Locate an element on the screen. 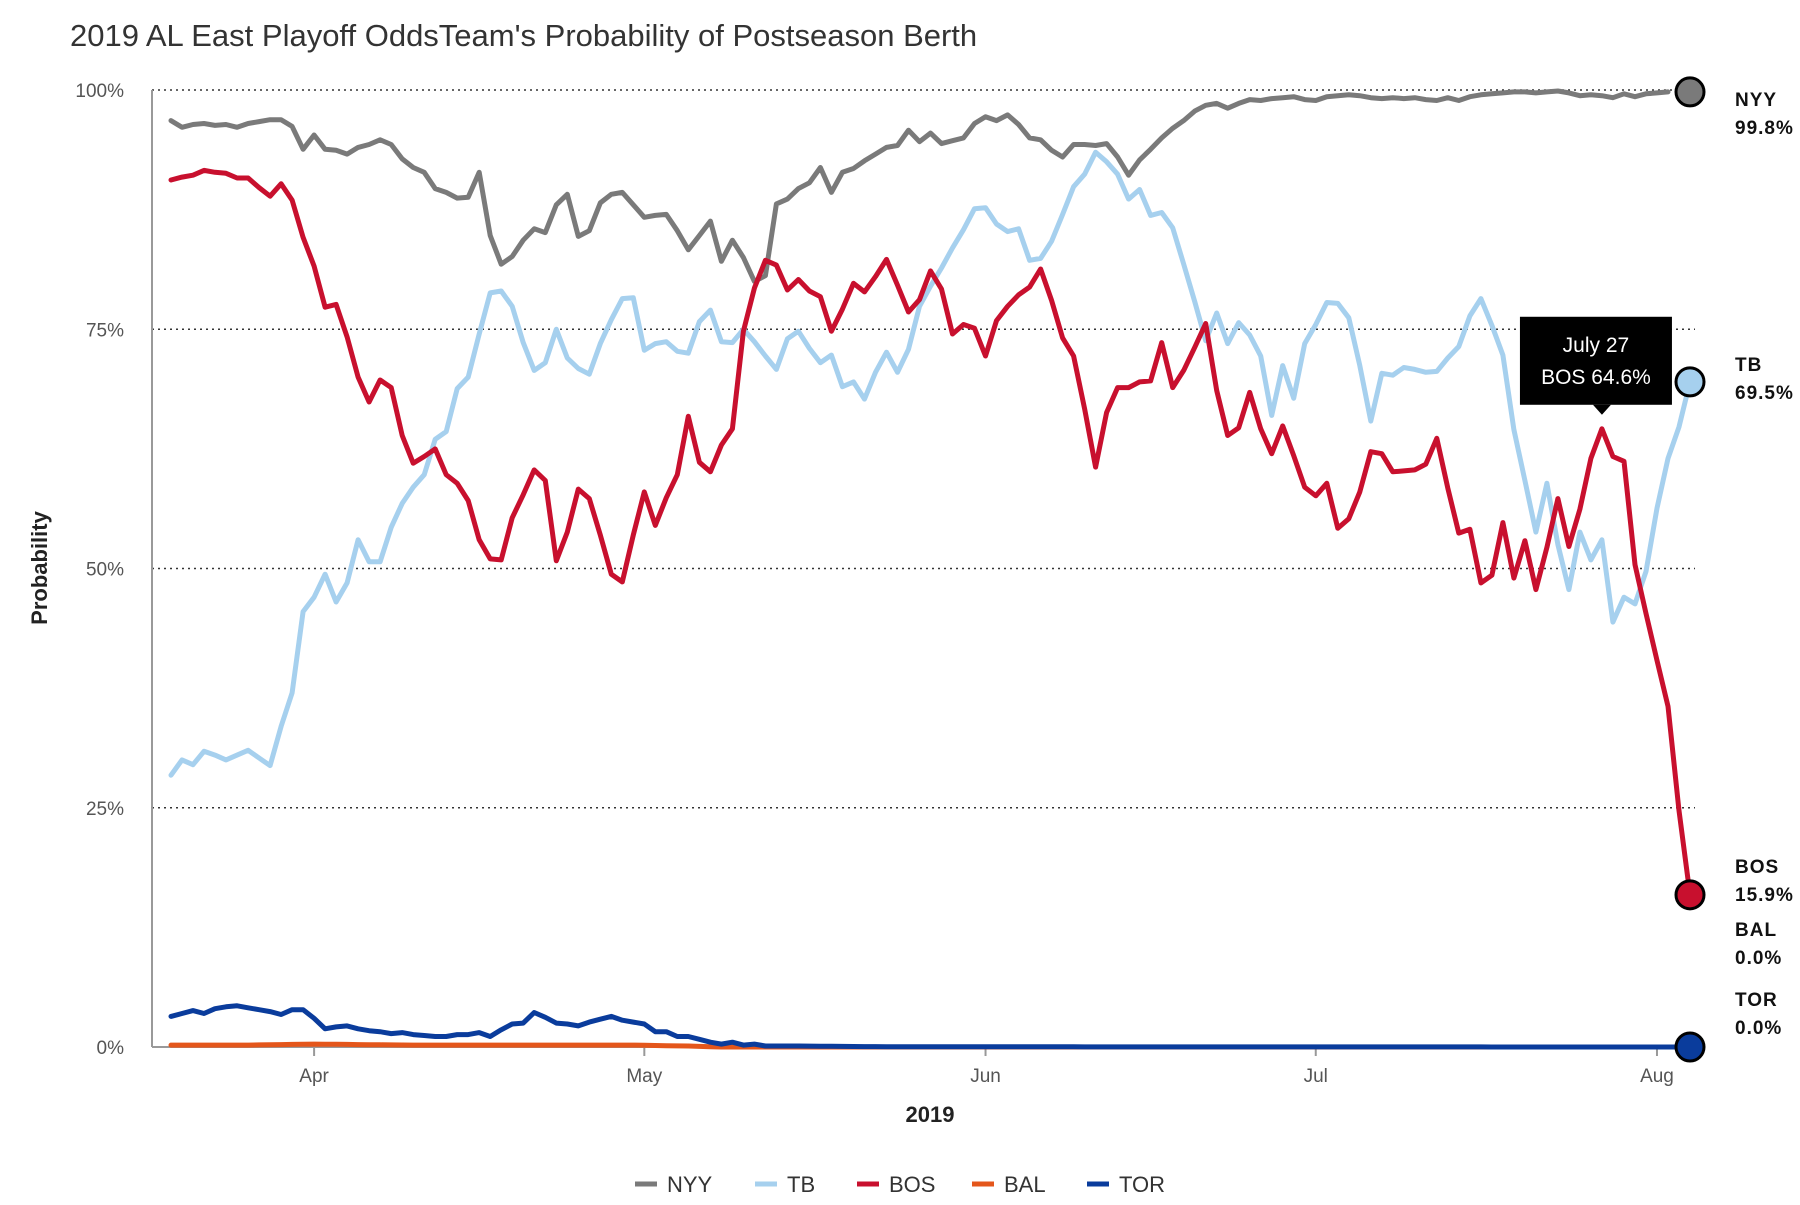 This screenshot has height=1205, width=1800. end-marker-tb is located at coordinates (1690, 382).